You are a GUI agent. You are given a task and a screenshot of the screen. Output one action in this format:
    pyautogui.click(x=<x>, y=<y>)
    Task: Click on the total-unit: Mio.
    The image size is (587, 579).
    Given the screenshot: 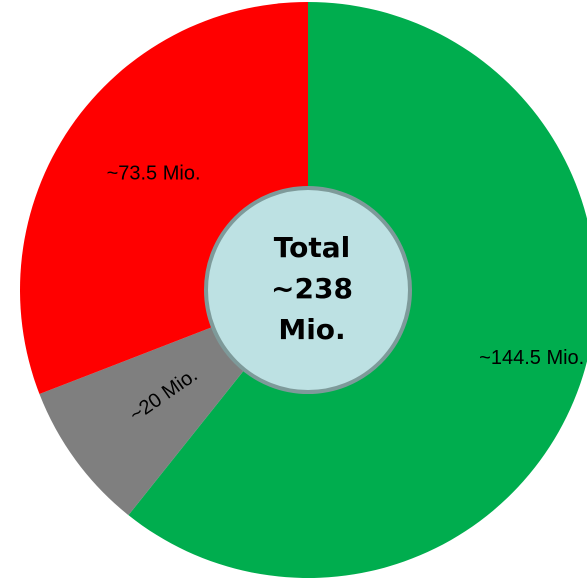 What is the action you would take?
    pyautogui.click(x=311, y=329)
    